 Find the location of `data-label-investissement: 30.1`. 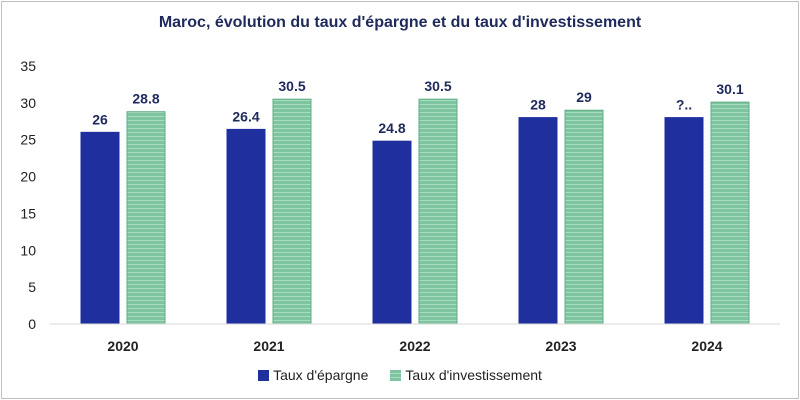

data-label-investissement: 30.1 is located at coordinates (729, 89).